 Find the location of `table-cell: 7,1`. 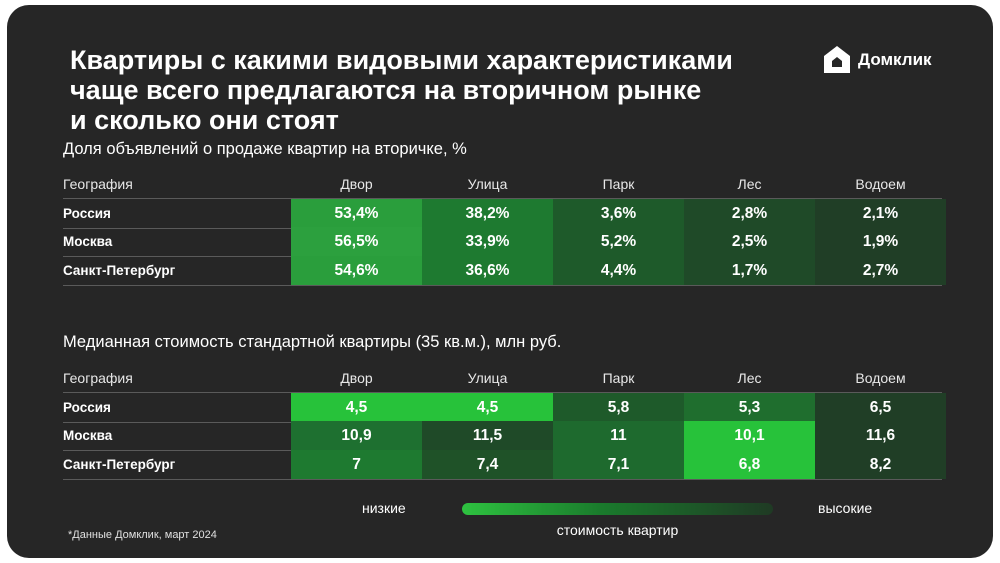

table-cell: 7,1 is located at coordinates (618, 464).